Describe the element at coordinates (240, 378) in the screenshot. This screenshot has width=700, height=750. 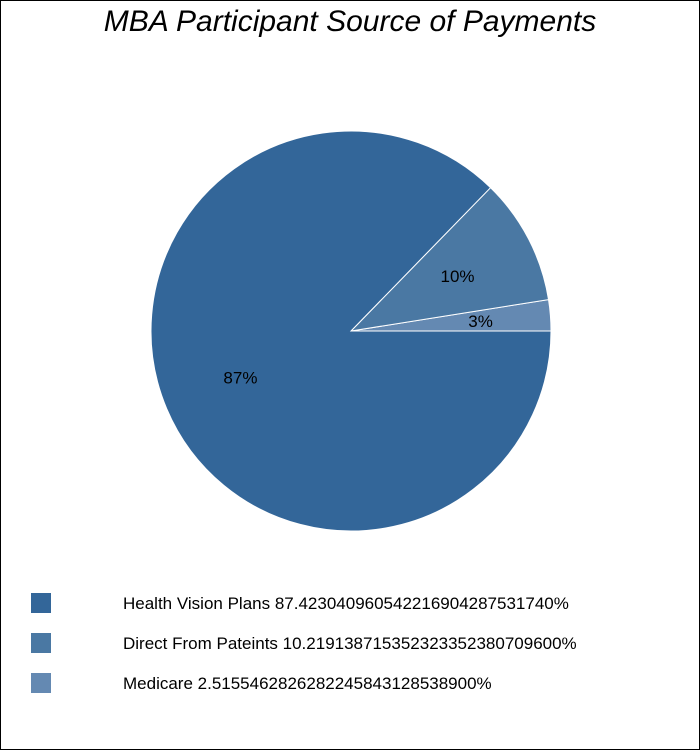
I see `slice-label: 87%` at that location.